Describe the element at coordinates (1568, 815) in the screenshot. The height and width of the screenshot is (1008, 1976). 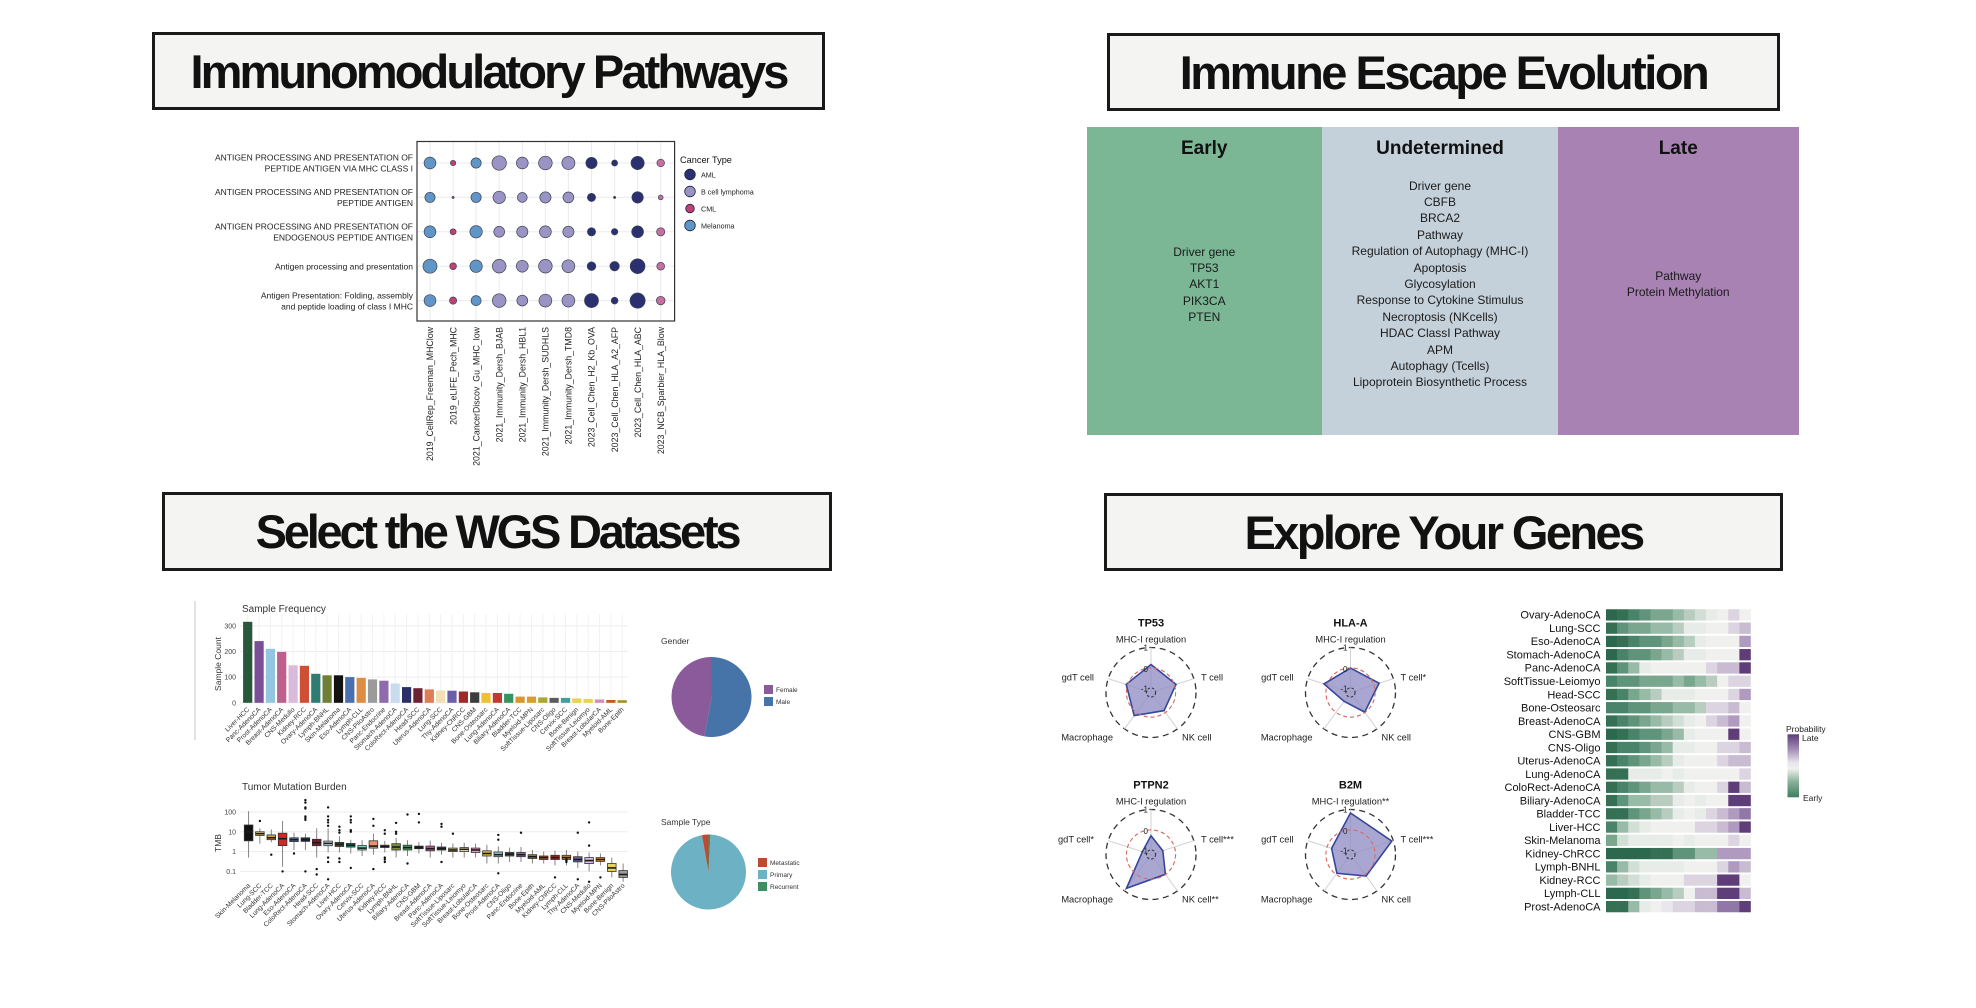
I see `svg-text: Bladder-TCC` at that location.